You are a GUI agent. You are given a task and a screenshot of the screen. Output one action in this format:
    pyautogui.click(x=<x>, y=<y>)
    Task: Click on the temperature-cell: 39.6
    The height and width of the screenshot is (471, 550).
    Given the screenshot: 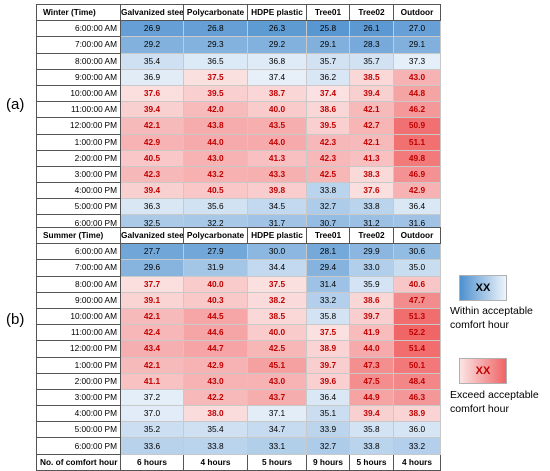 What is the action you would take?
    pyautogui.click(x=328, y=381)
    